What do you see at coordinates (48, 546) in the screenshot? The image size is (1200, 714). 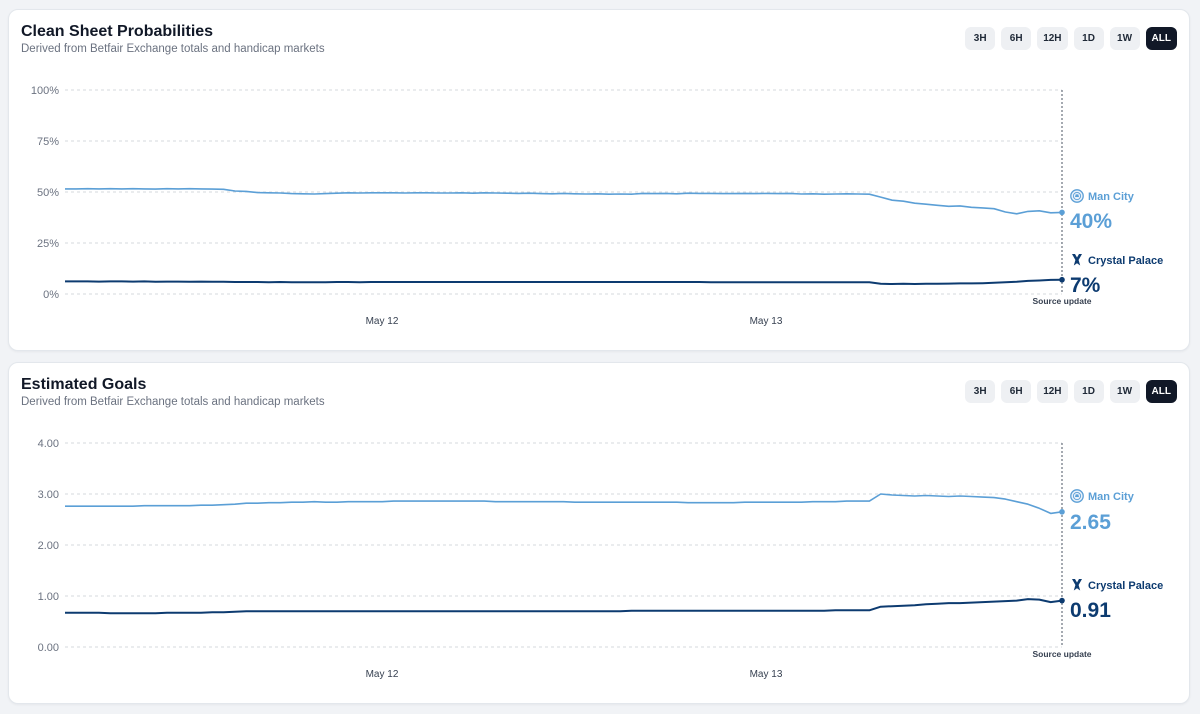 I see `y-tick-label: 2.00` at bounding box center [48, 546].